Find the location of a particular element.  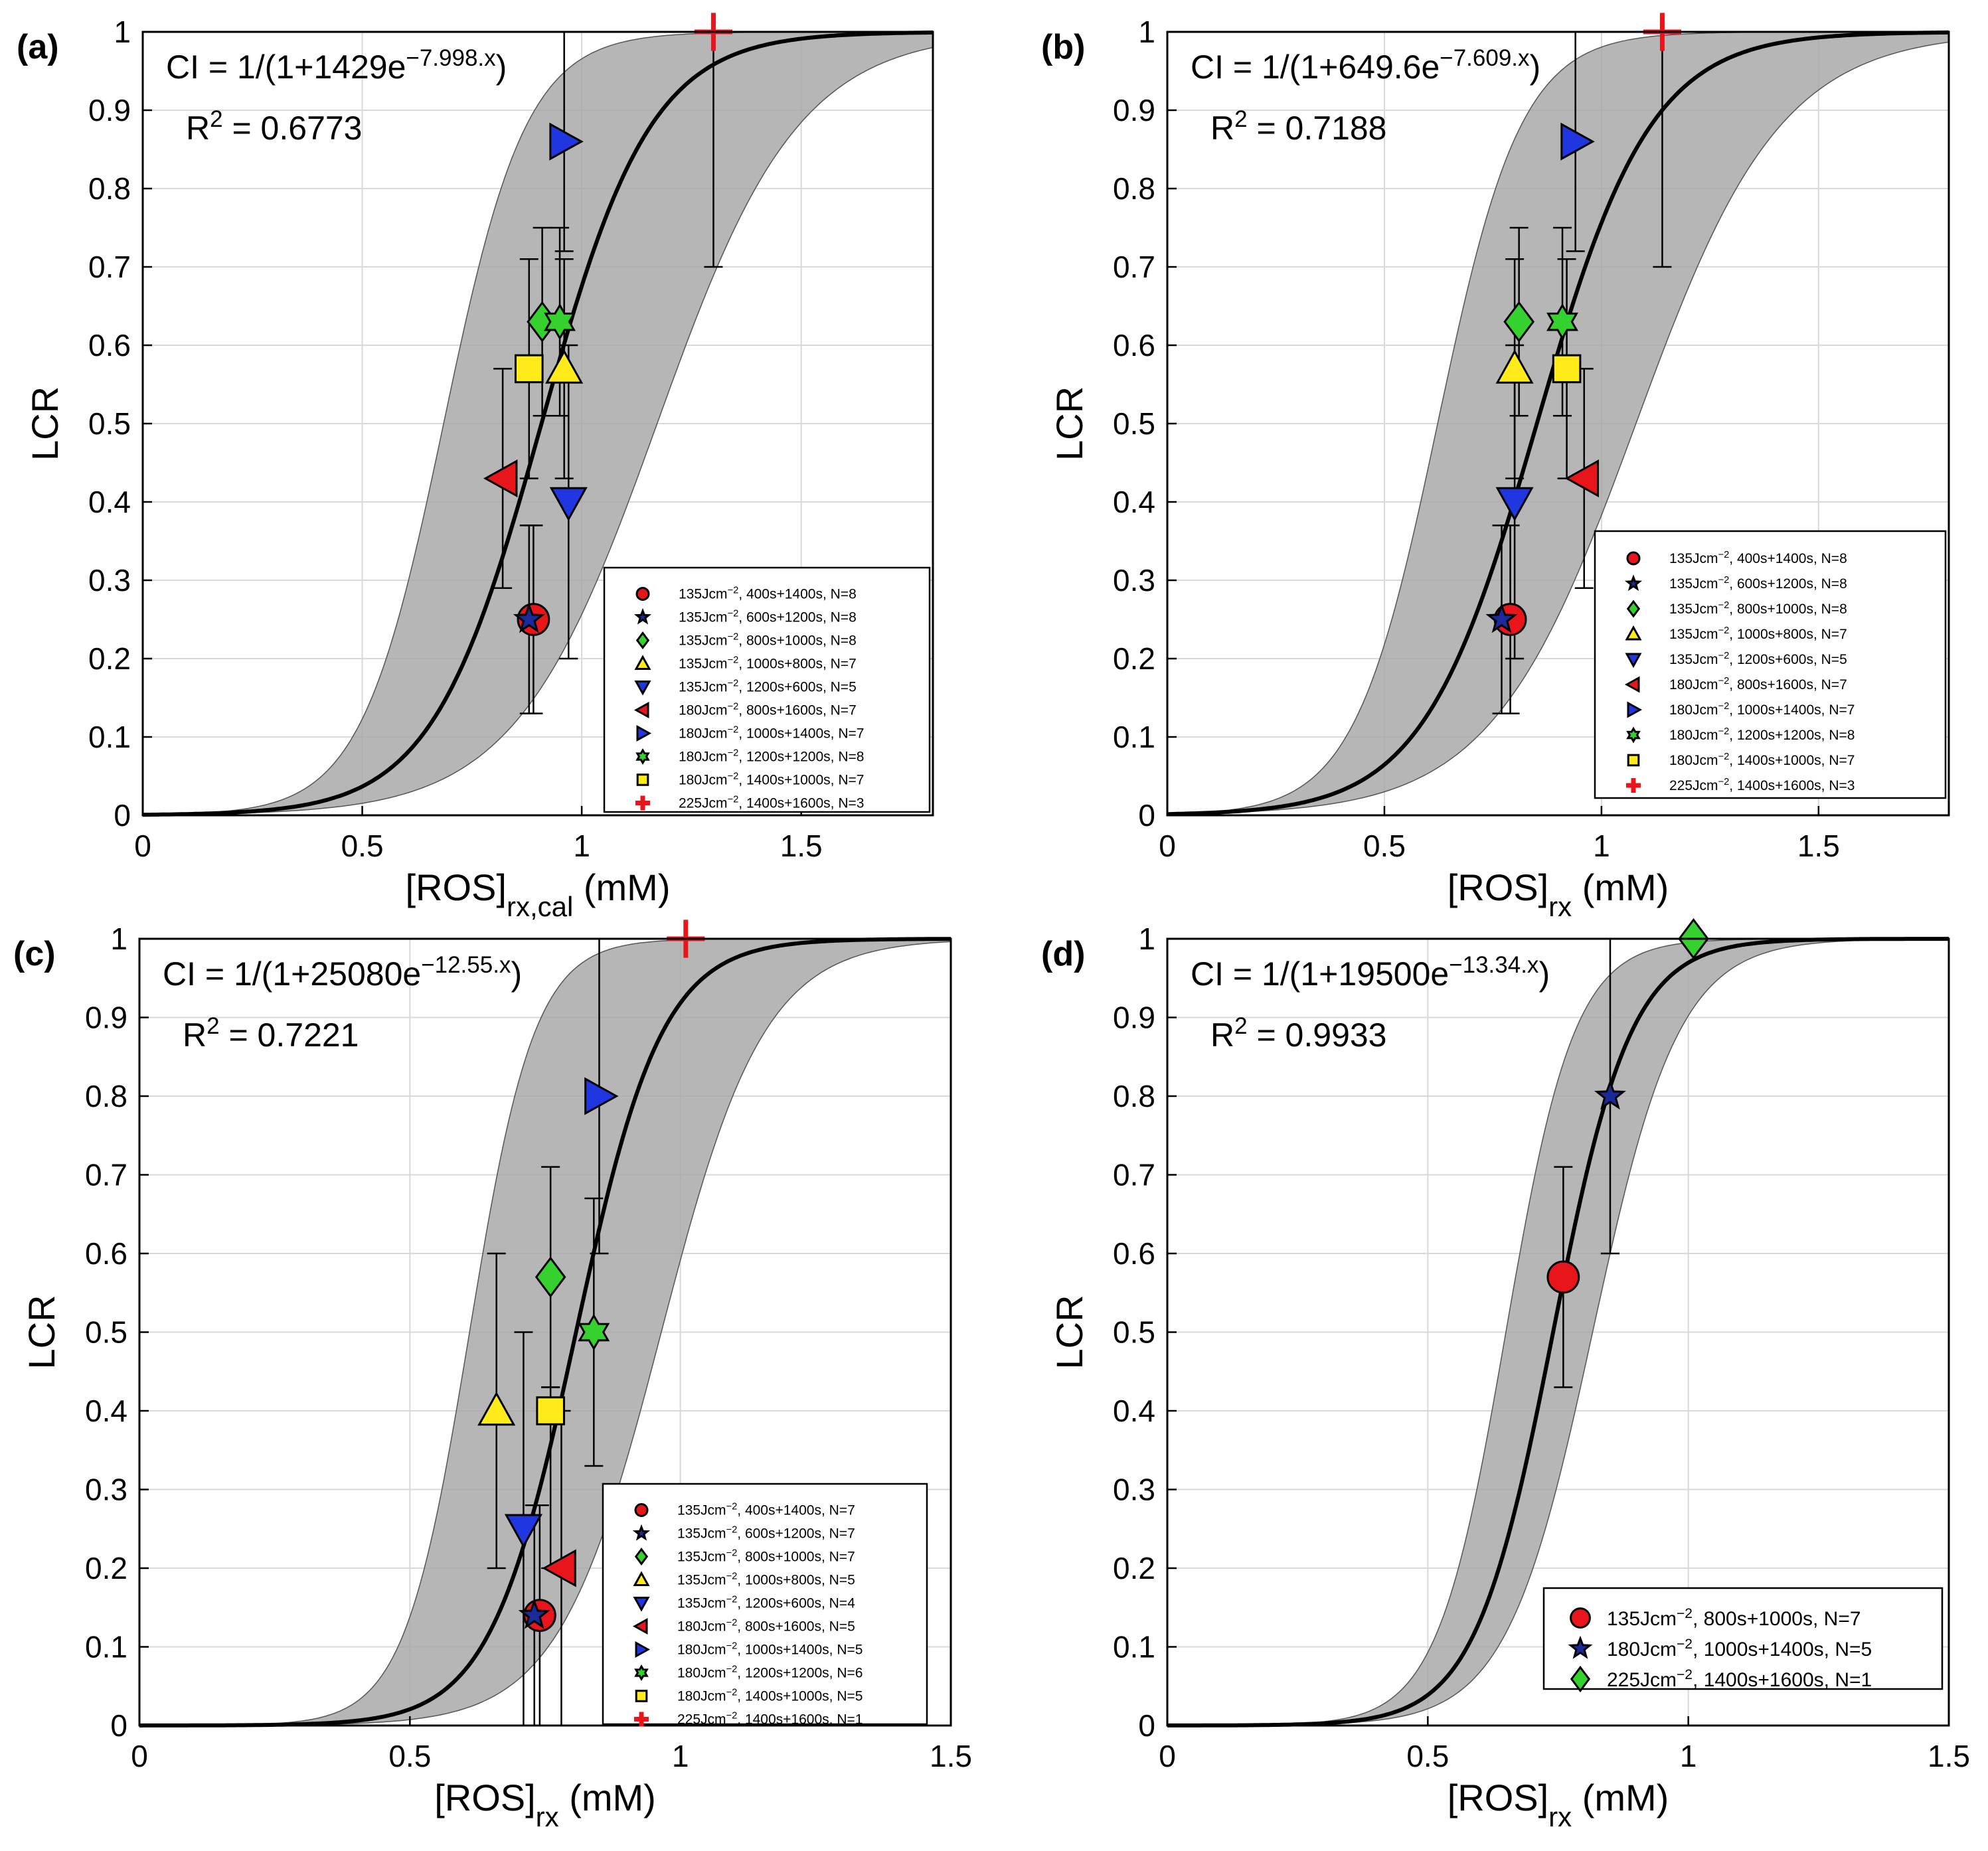

legend-entry: 135Jcm−2, 600s+1200s, N=8 is located at coordinates (1758, 583).